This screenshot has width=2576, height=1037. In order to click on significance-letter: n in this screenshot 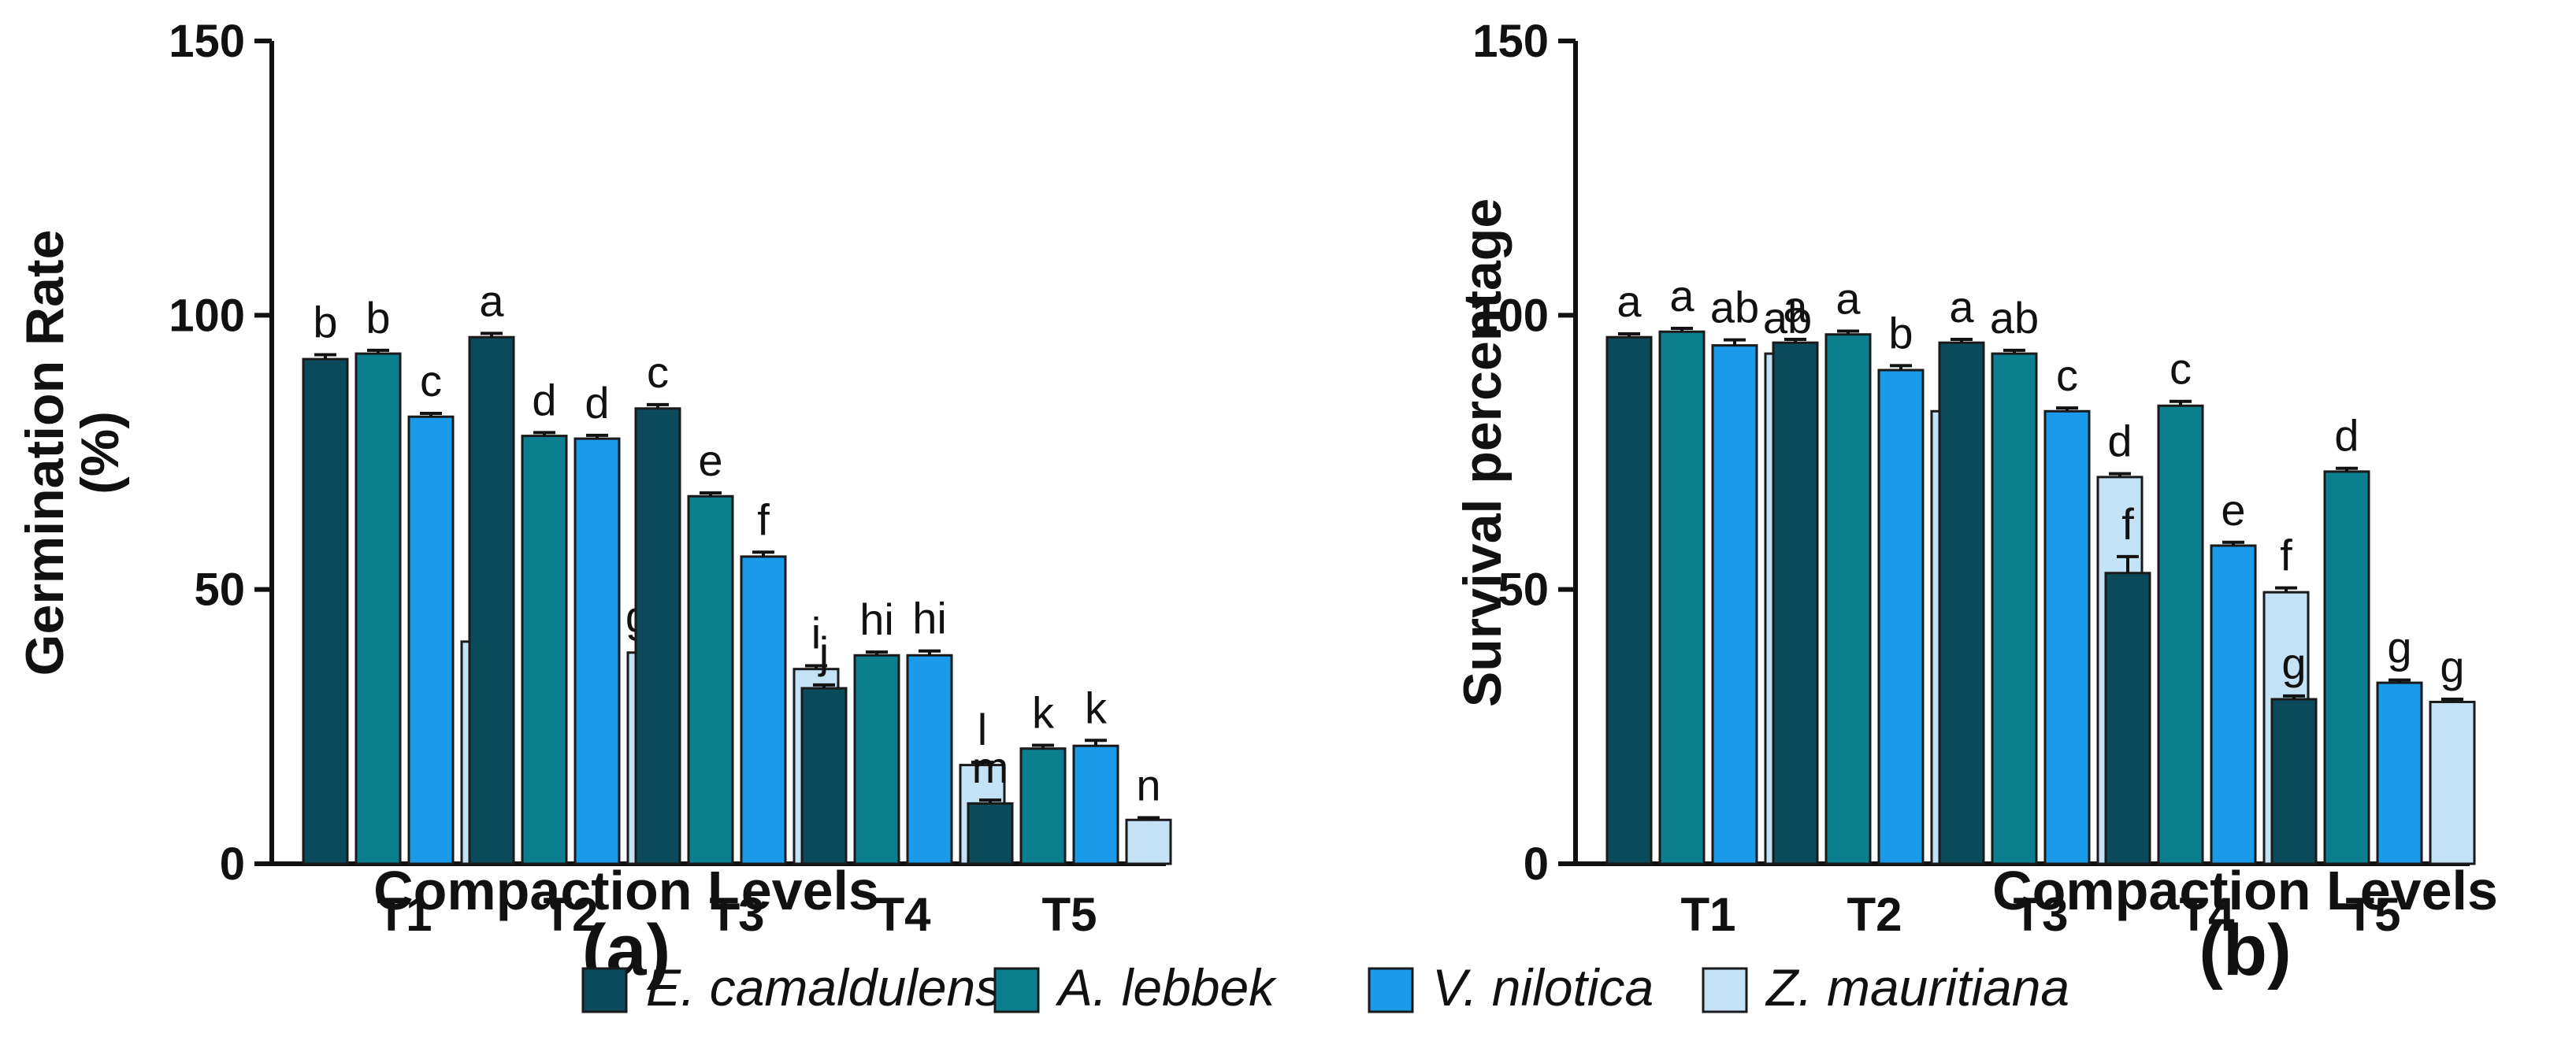, I will do `click(1148, 784)`.